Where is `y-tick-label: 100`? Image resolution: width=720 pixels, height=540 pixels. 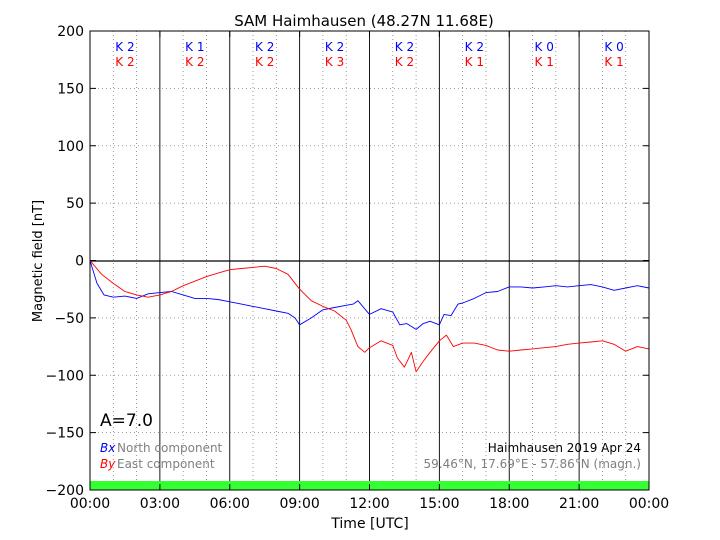
y-tick-label: 100 is located at coordinates (70, 147).